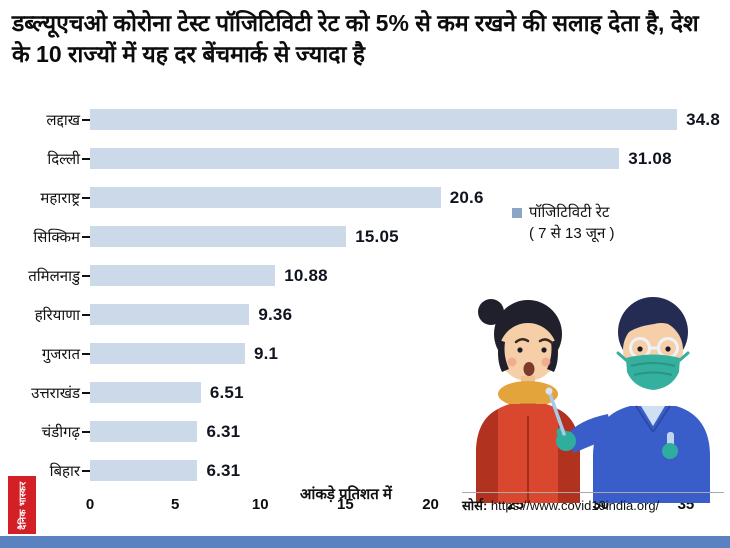  I want to click on bar-row: सिक्किम 15.05, so click(365, 236).